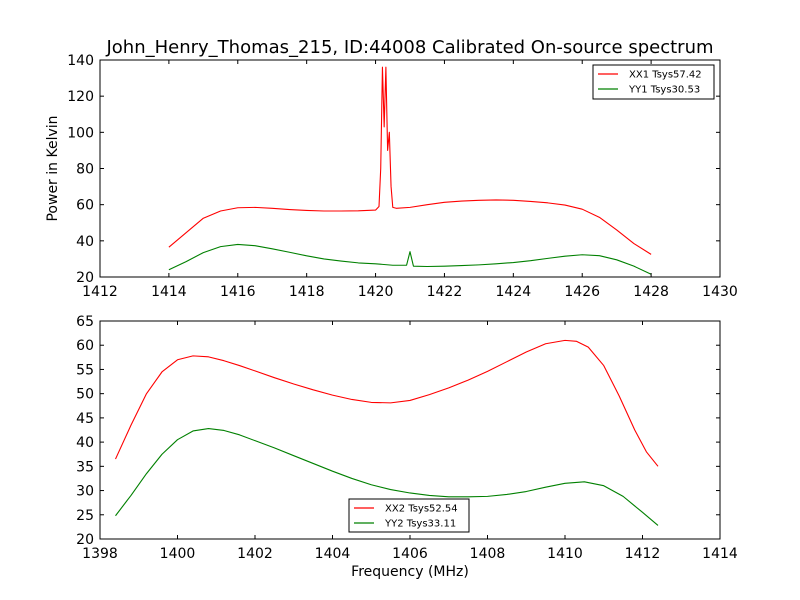  What do you see at coordinates (651, 292) in the screenshot?
I see `x-tick-label: 1428` at bounding box center [651, 292].